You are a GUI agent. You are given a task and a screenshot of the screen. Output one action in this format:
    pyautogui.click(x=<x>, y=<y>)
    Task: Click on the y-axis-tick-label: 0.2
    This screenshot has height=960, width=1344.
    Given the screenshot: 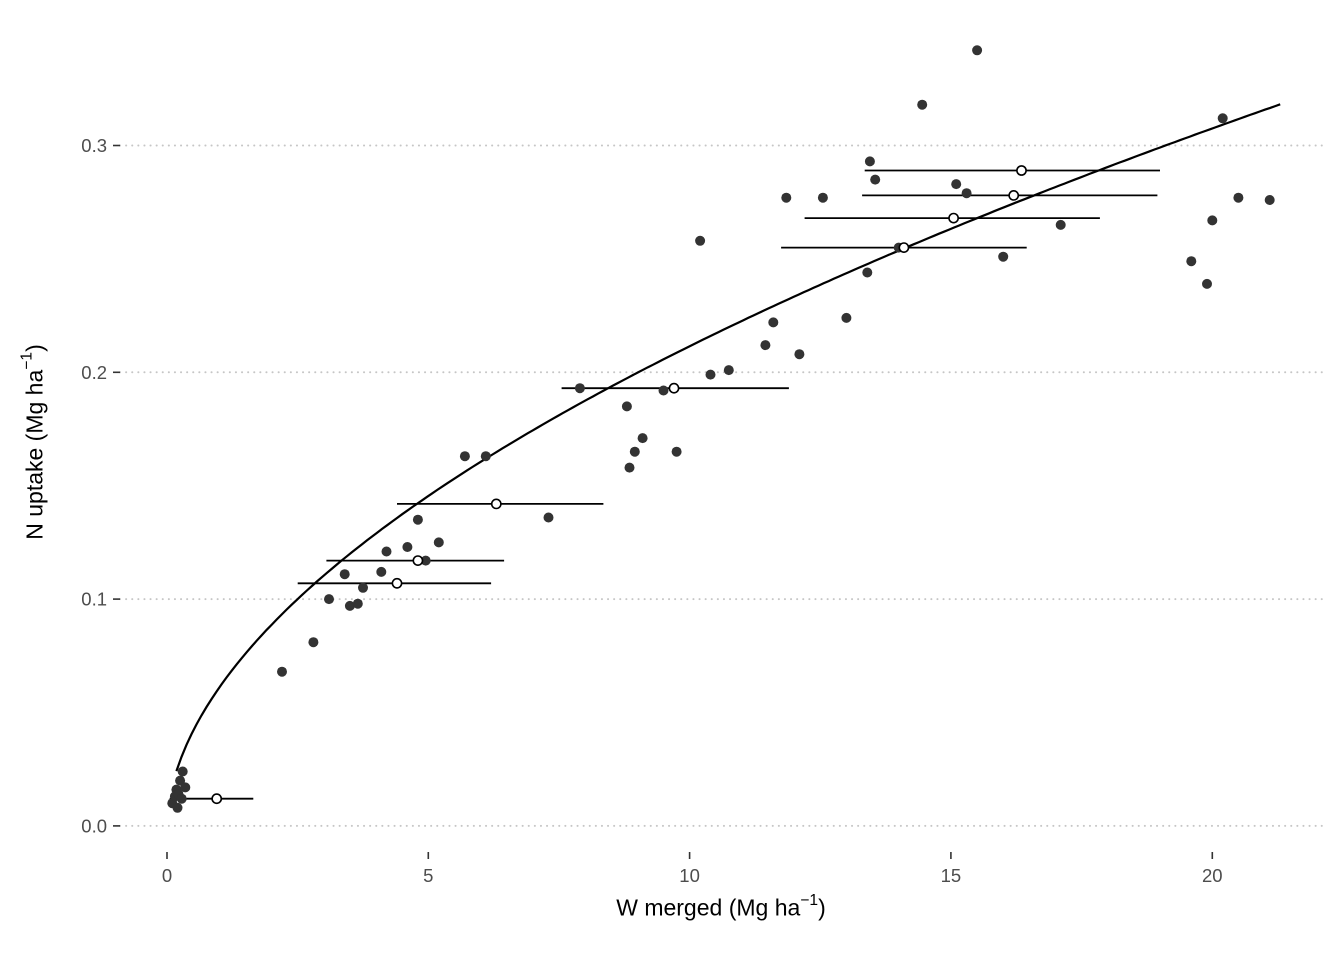 What is the action you would take?
    pyautogui.click(x=94, y=372)
    